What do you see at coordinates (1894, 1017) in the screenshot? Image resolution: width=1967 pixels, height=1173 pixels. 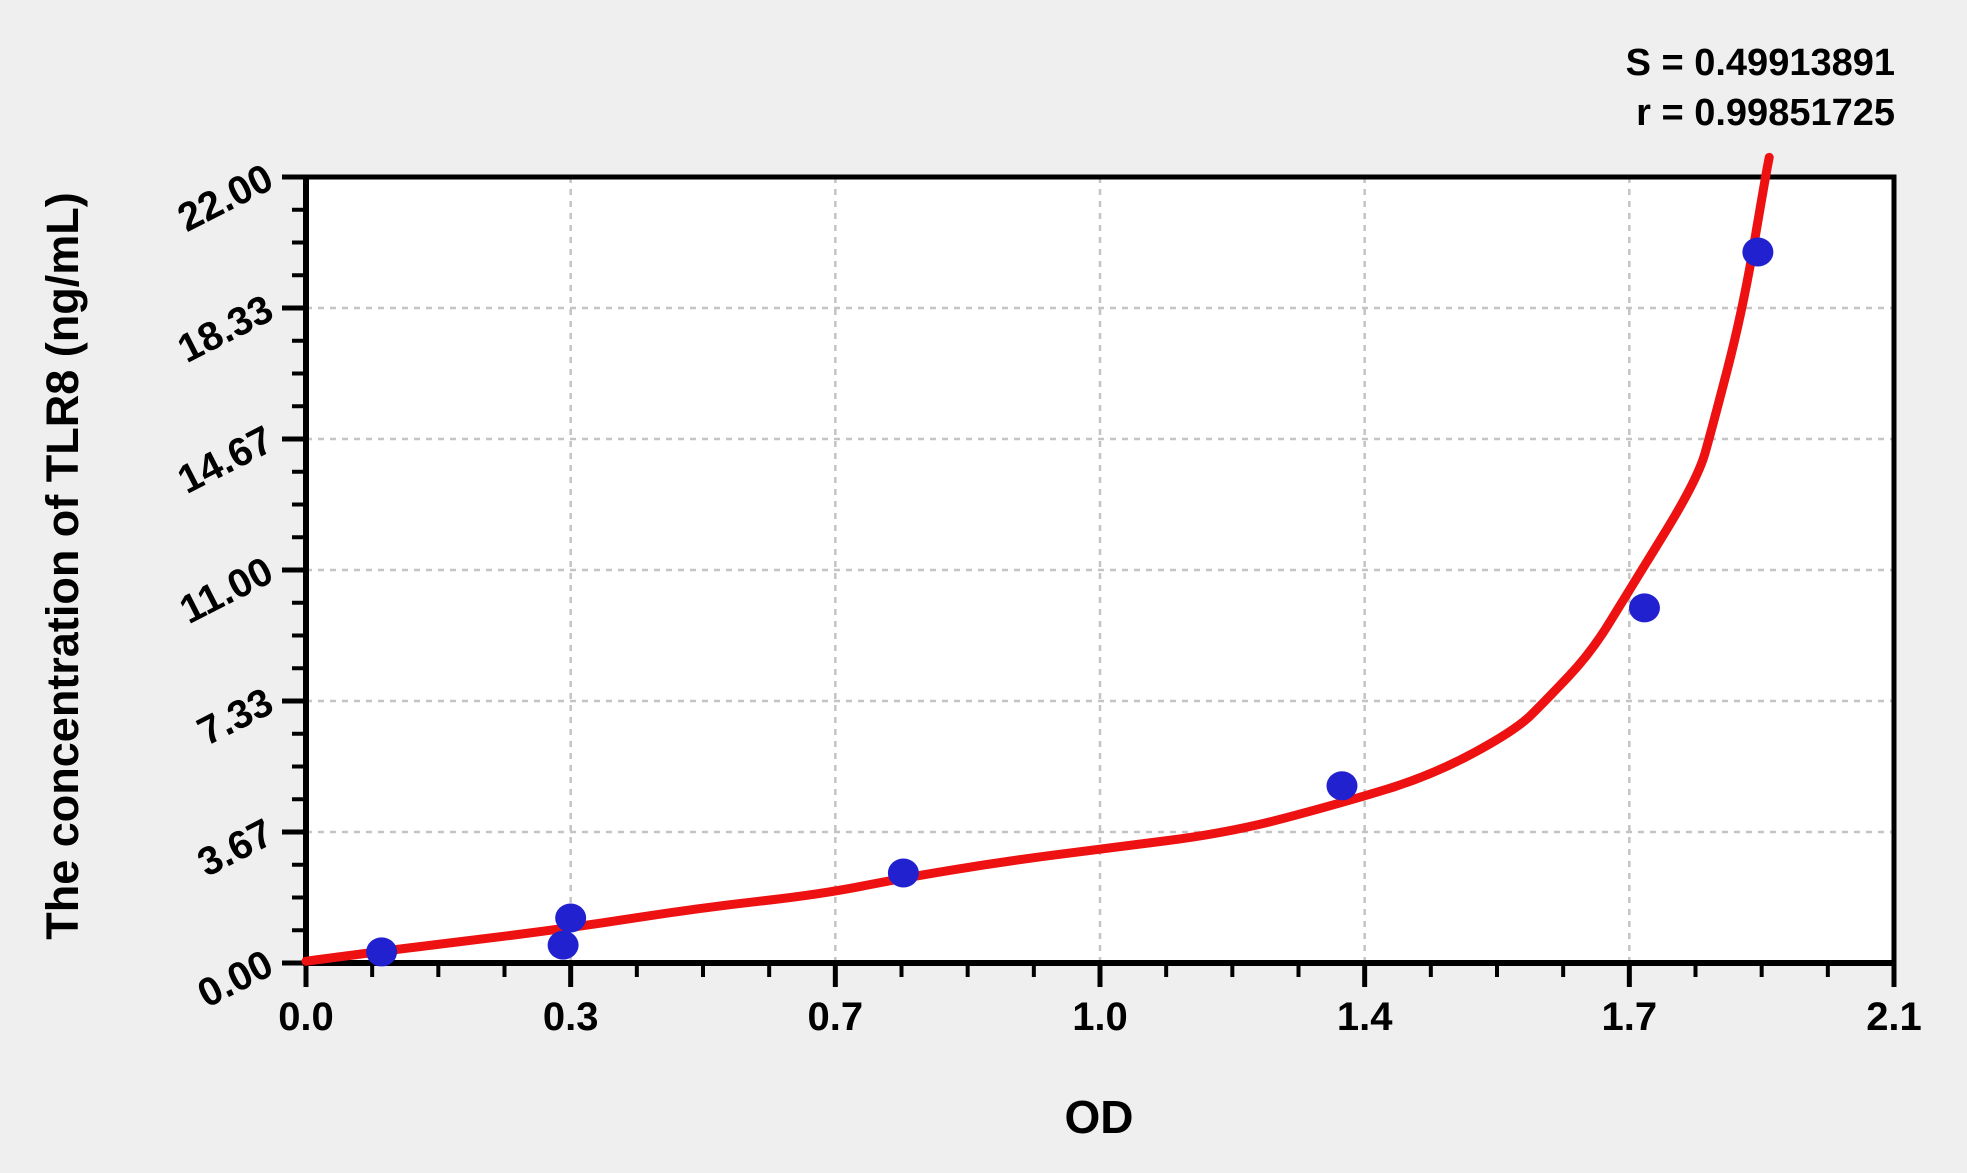 I see `x-tick-label: 2.1` at bounding box center [1894, 1017].